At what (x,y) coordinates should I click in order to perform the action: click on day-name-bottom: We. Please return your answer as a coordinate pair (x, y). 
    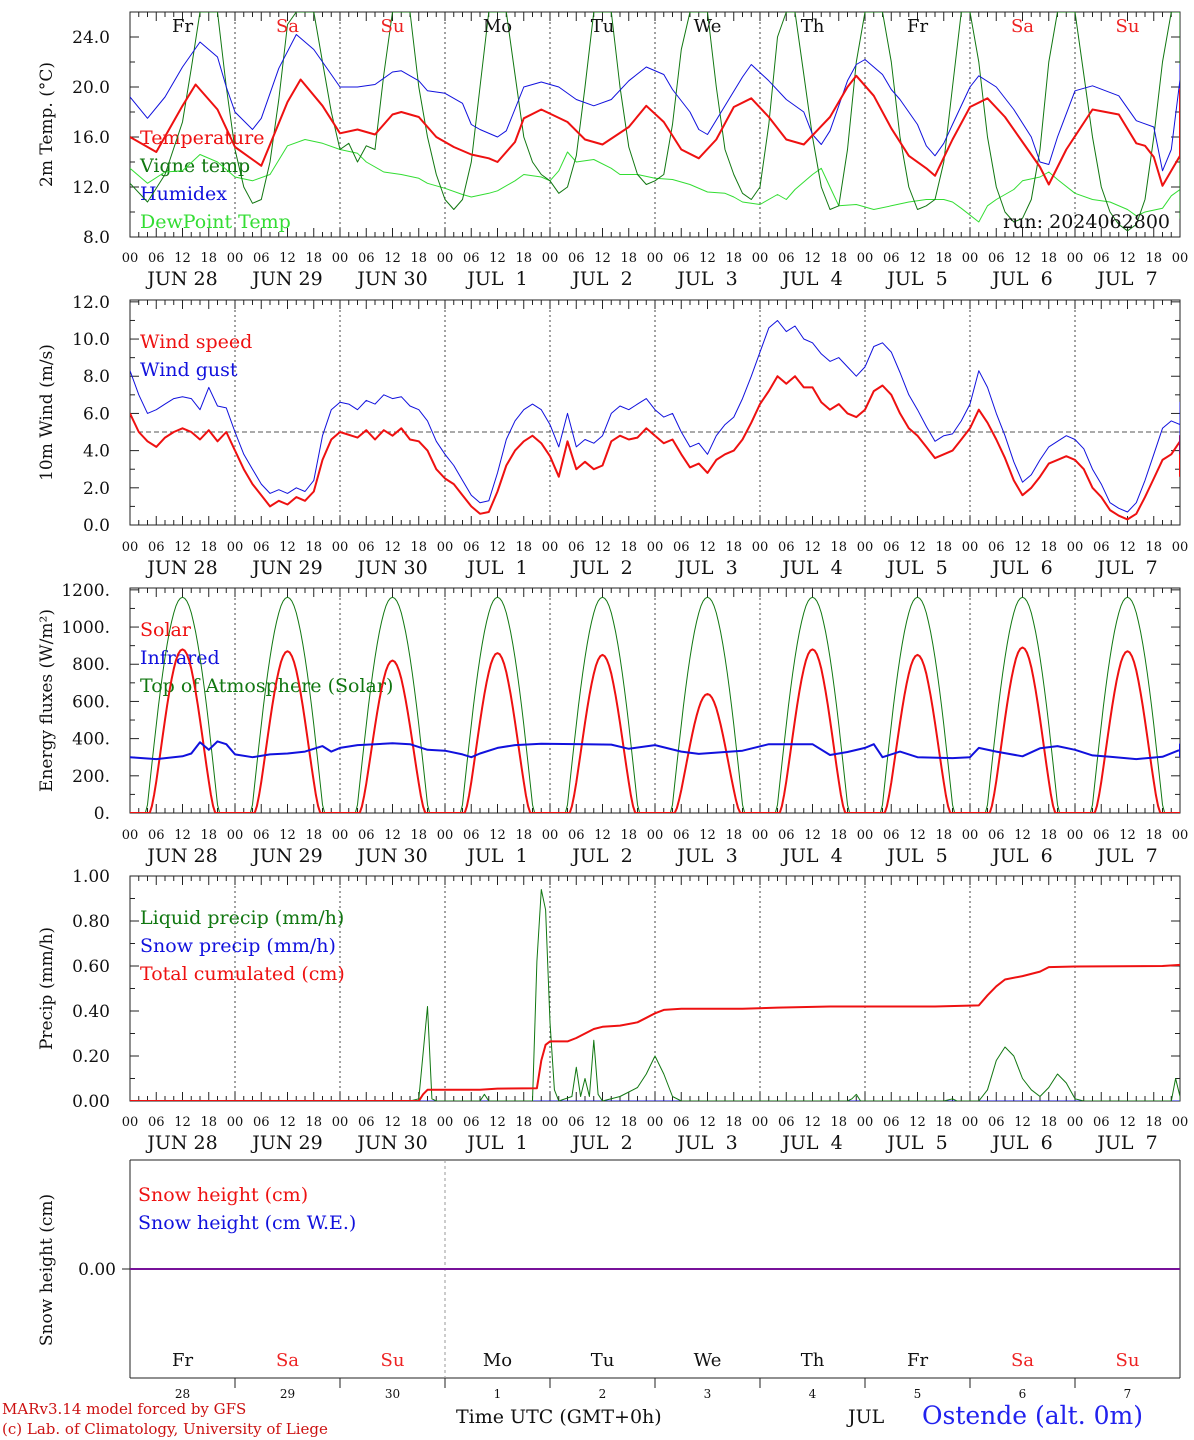
    Looking at the image, I should click on (708, 1360).